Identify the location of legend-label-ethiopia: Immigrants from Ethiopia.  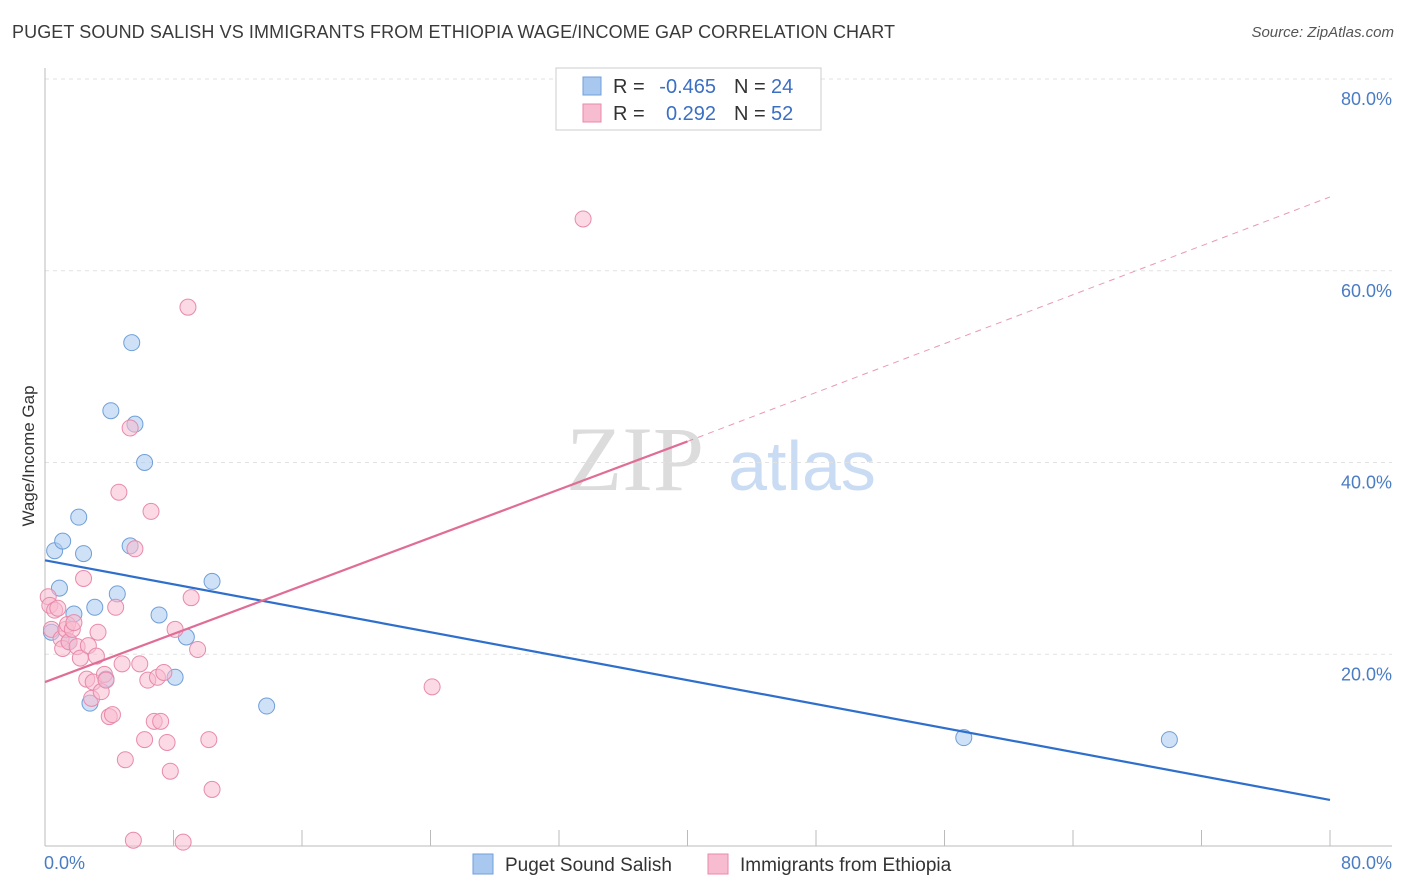
(846, 865).